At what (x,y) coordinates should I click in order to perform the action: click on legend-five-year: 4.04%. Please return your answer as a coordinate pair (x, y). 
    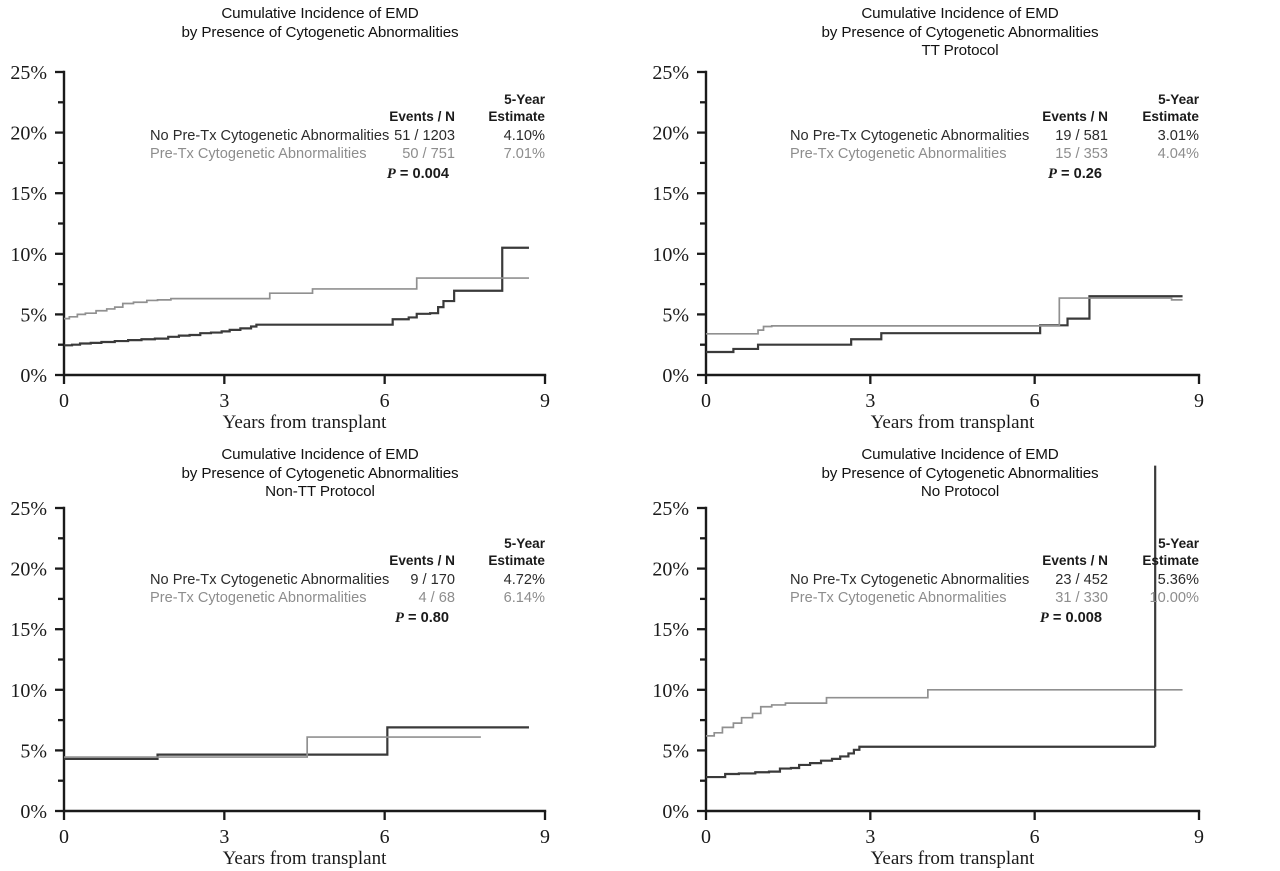
    Looking at the image, I should click on (1178, 154).